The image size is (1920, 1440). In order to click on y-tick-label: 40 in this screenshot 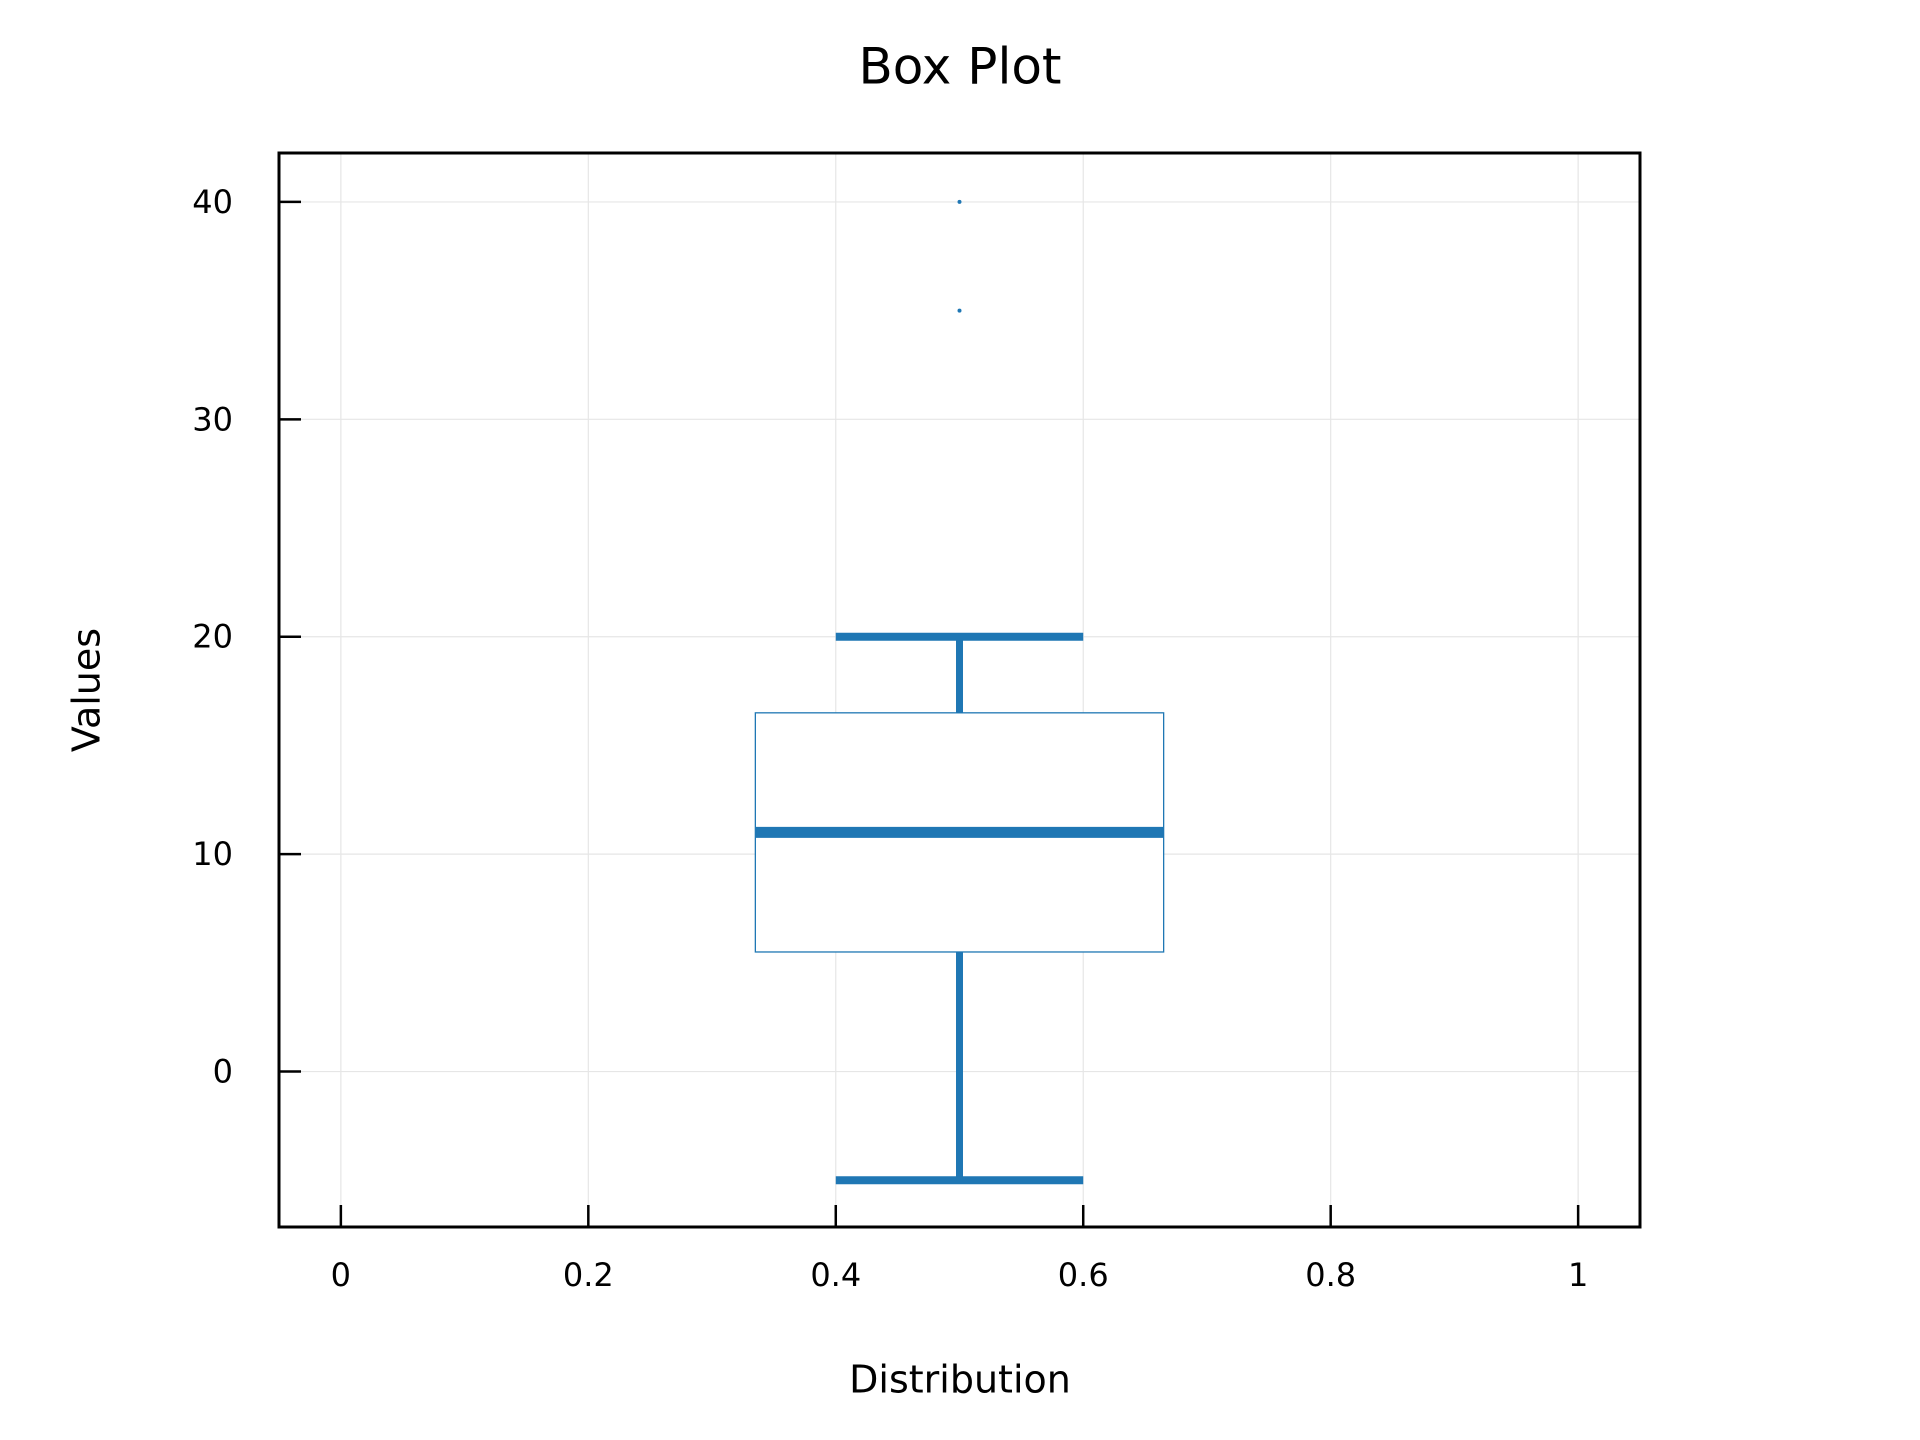, I will do `click(212, 202)`.